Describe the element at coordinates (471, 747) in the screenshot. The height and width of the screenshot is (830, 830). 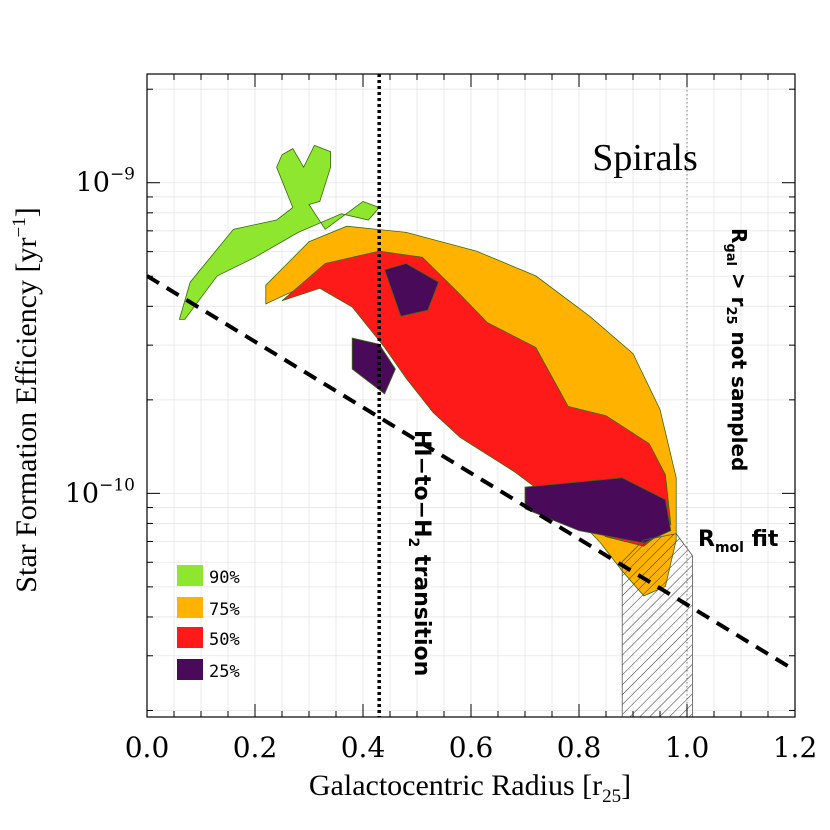
I see `x-tick-label: 0.6` at that location.